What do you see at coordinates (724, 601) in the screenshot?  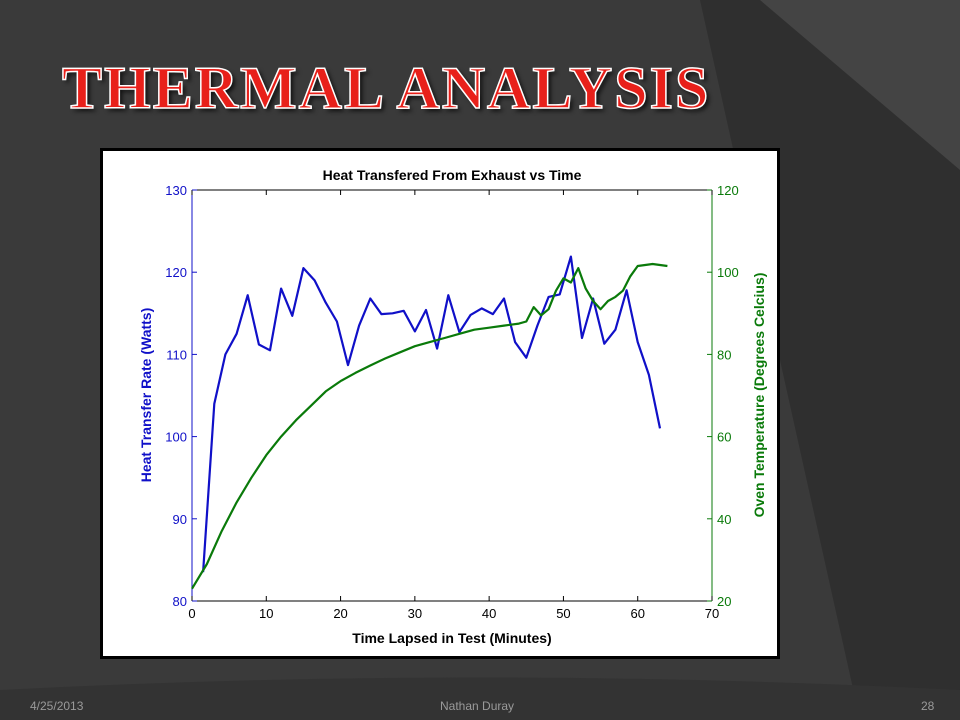 I see `y-right-tick-label: 20` at bounding box center [724, 601].